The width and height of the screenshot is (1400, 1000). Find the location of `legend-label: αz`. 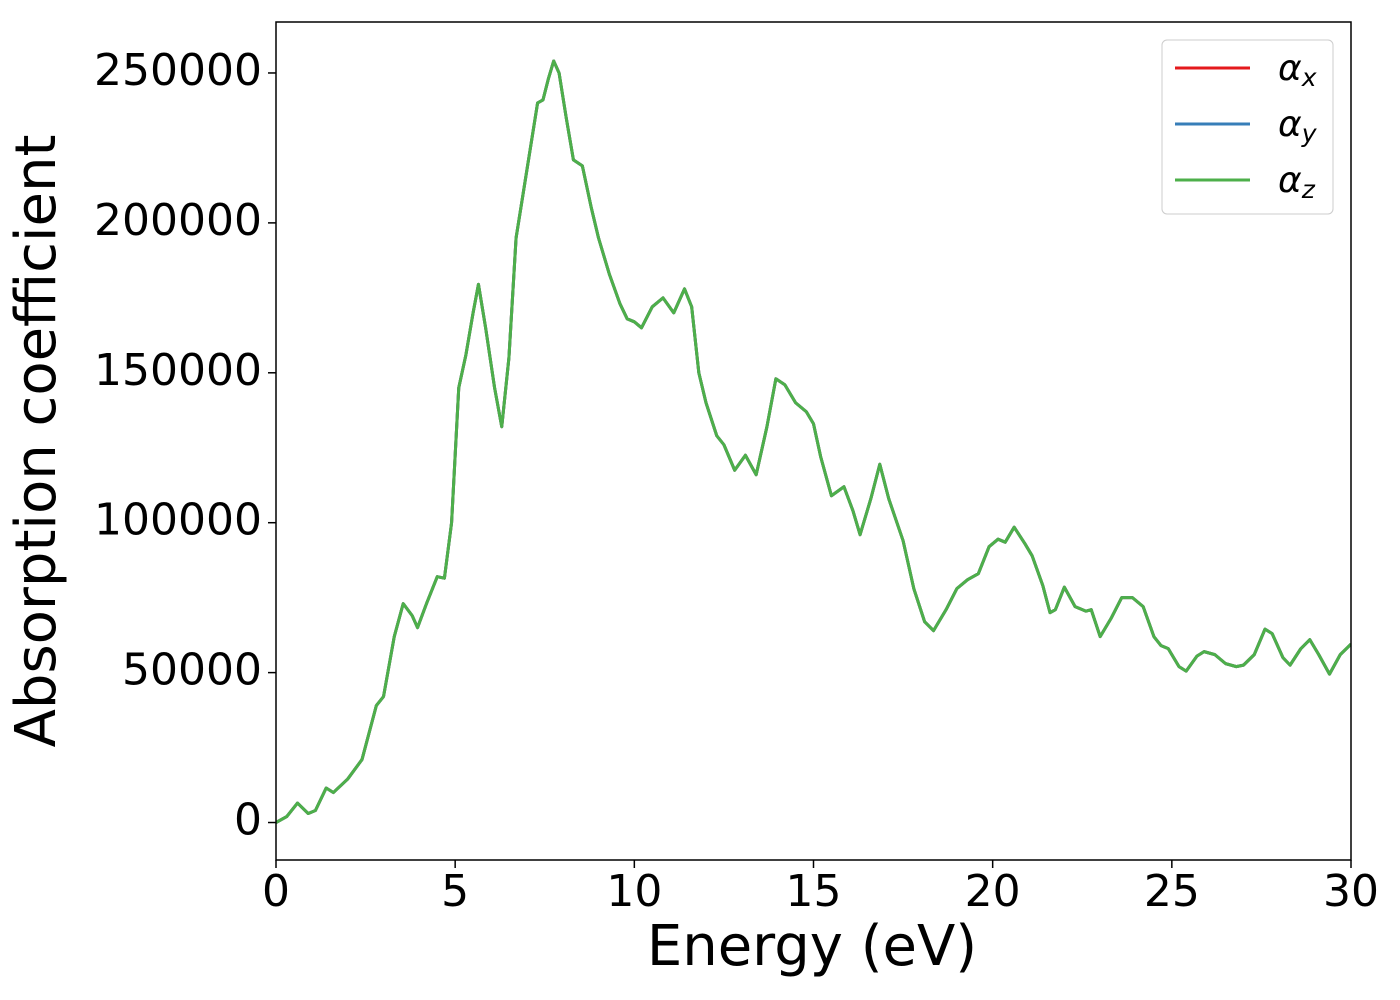

legend-label: αz is located at coordinates (1297, 182).